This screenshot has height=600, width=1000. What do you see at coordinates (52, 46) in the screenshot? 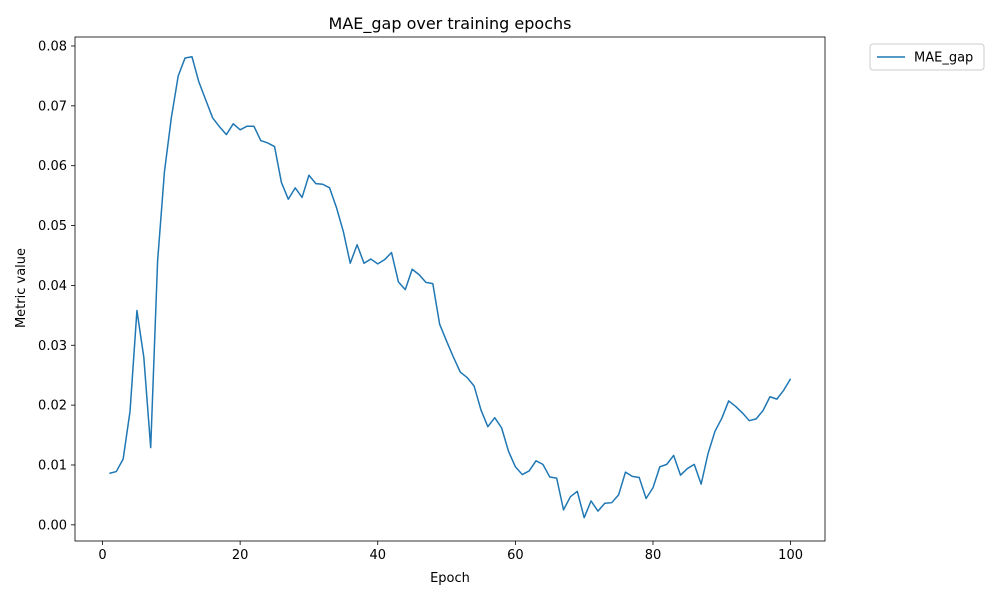
I see `y-tick-label: 0.08` at bounding box center [52, 46].